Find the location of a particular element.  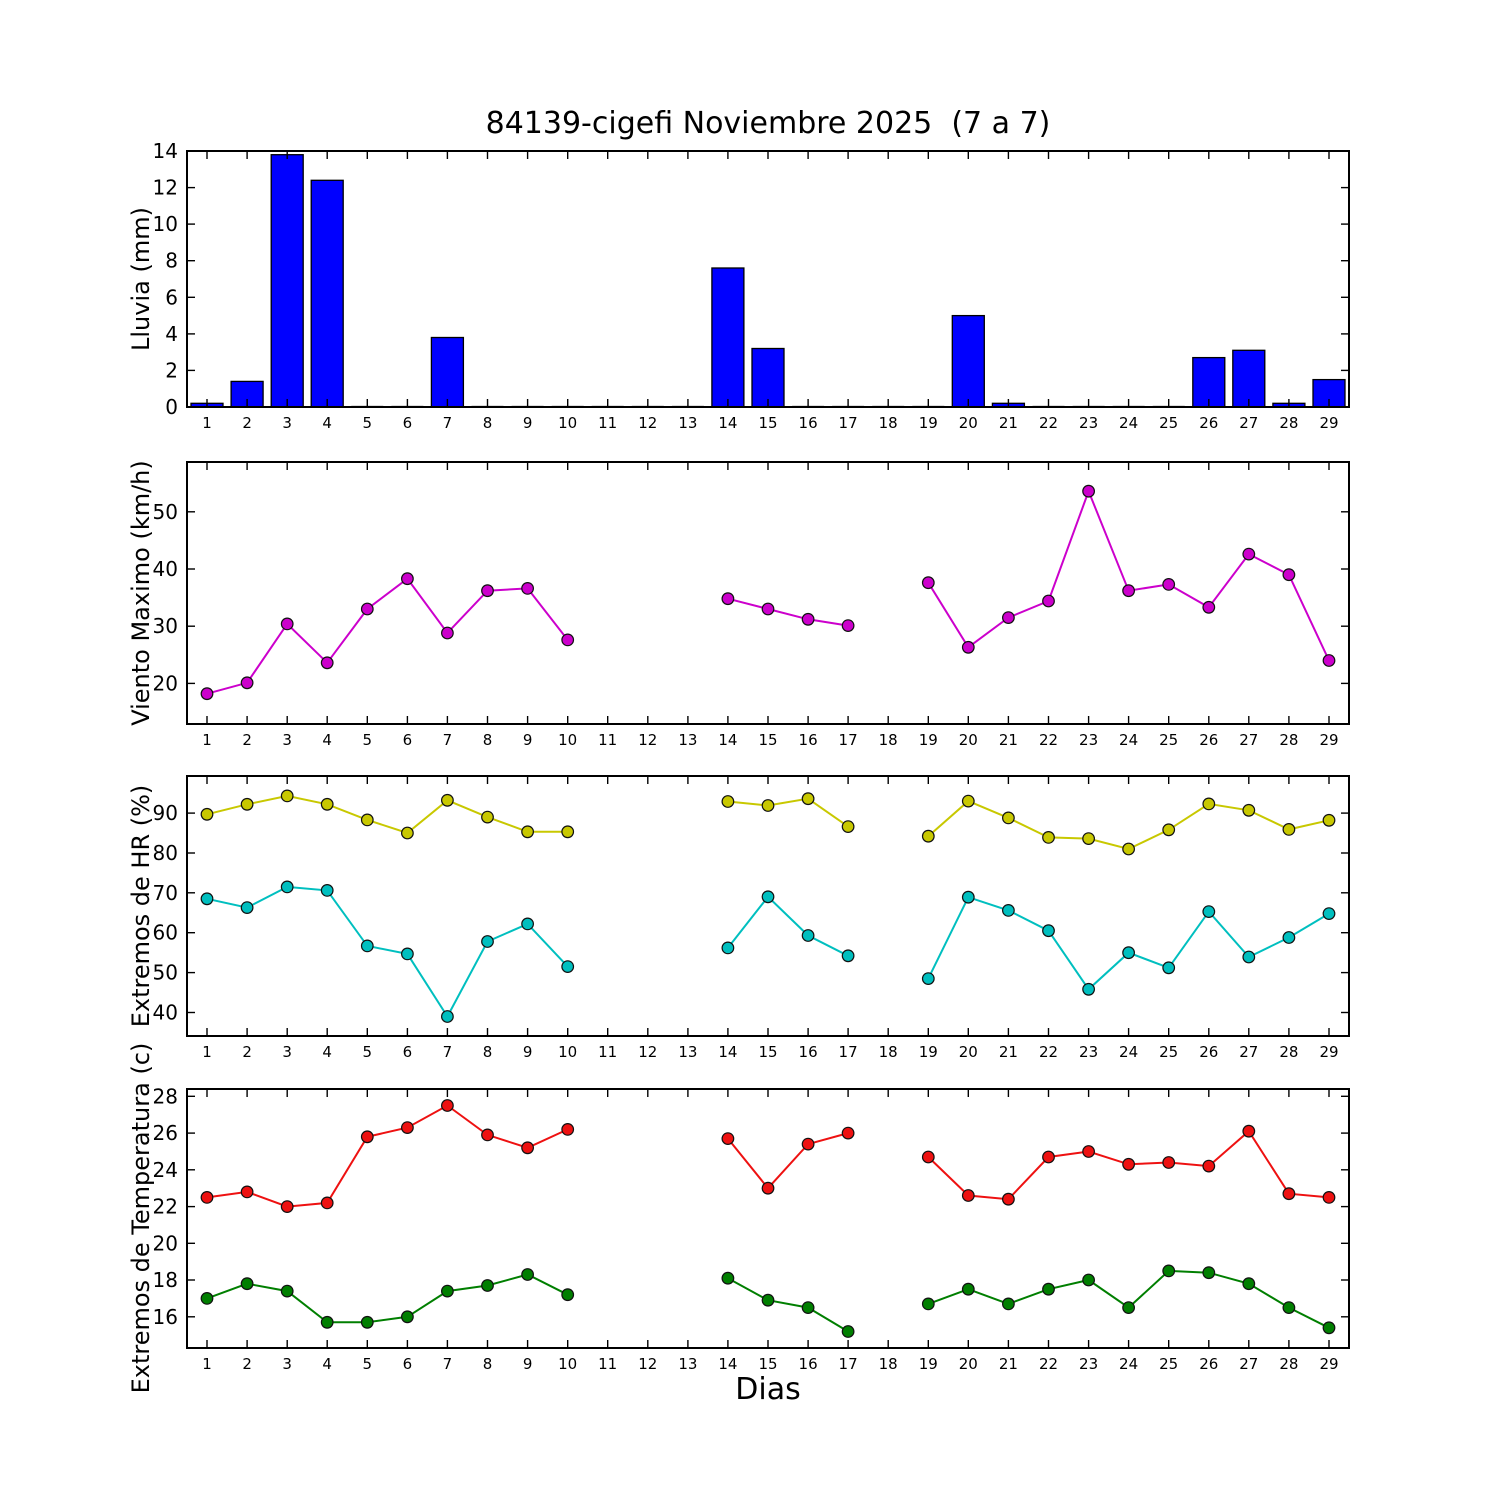

svg-text: 21 is located at coordinates (1008, 1364).